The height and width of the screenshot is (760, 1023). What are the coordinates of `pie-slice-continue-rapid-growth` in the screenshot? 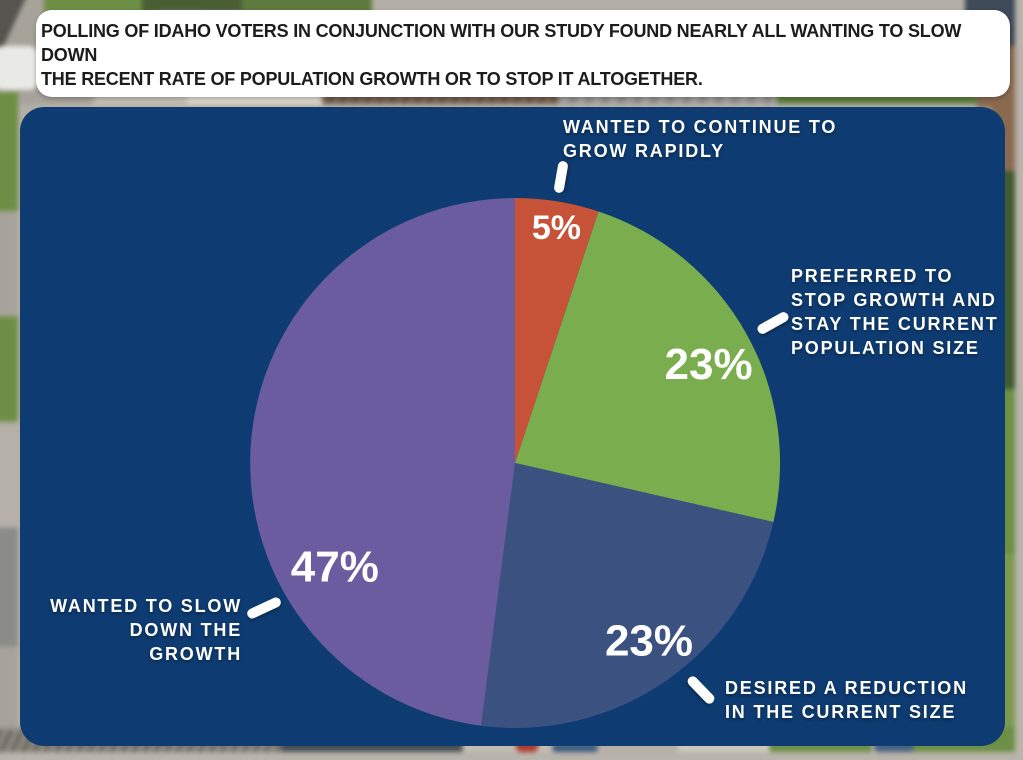 It's located at (557, 330).